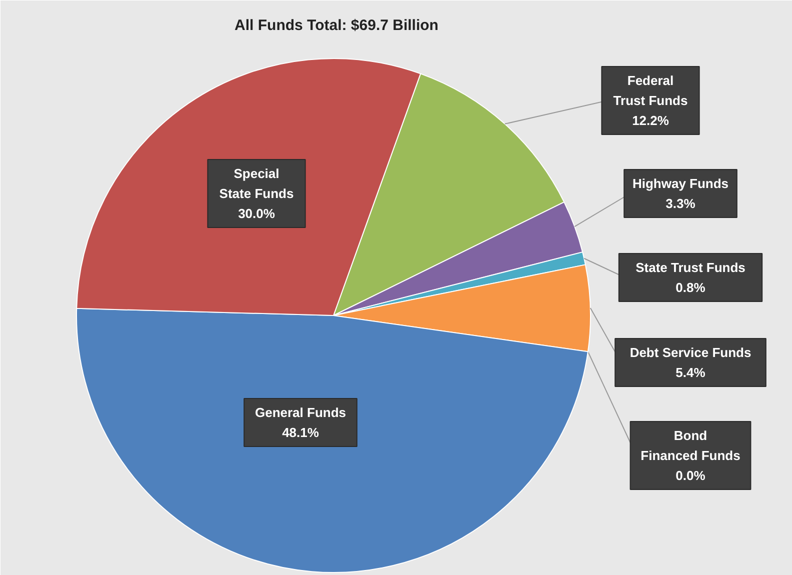  Describe the element at coordinates (690, 445) in the screenshot. I see `category-label: Bond Financed Funds` at that location.